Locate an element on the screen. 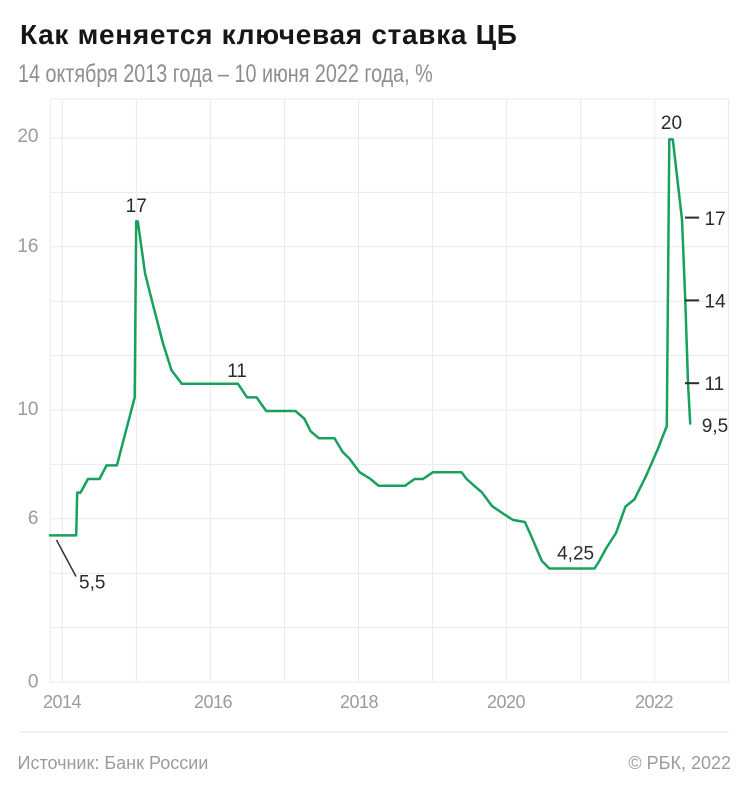 This screenshot has width=750, height=802. svg-text: Источник: Банк России is located at coordinates (113, 763).